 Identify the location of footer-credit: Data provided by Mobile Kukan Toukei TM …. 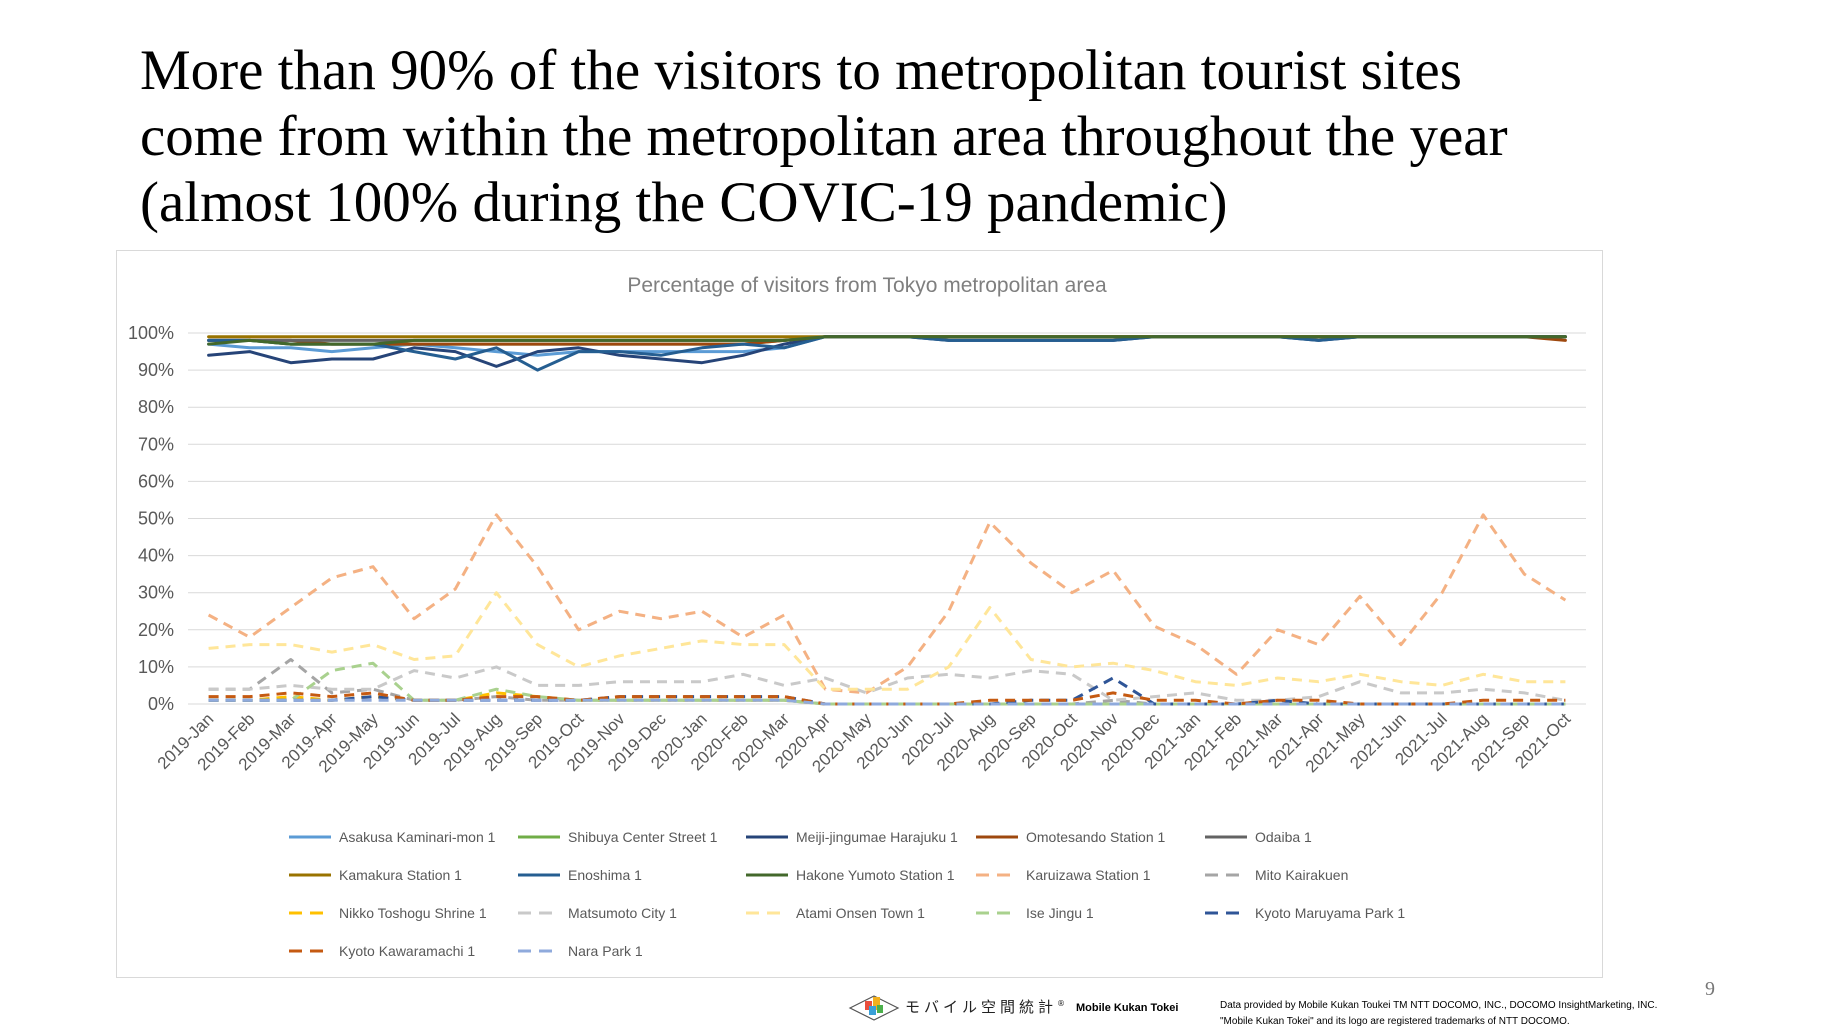
(1438, 1014).